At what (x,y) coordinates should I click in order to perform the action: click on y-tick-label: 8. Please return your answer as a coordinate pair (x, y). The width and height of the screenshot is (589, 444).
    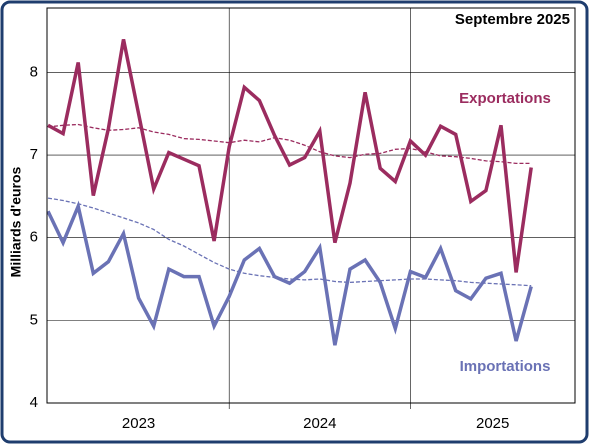
    Looking at the image, I should click on (34, 71).